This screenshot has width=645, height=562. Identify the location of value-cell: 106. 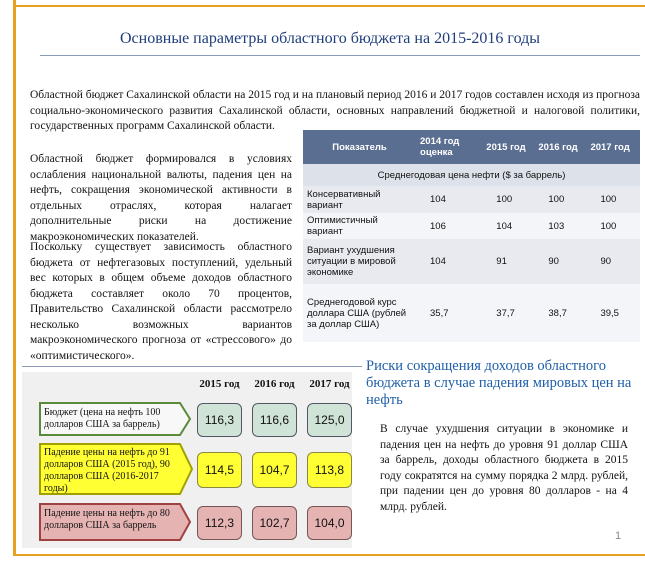
(438, 226).